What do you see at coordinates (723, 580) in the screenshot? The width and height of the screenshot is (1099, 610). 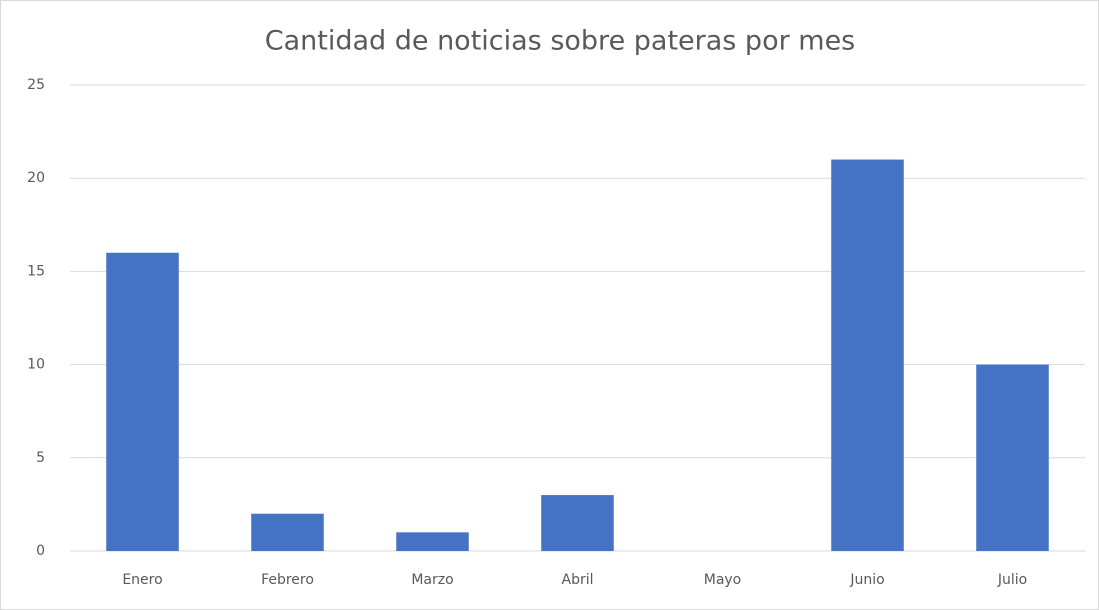 I see `x-tick-label: Mayo` at bounding box center [723, 580].